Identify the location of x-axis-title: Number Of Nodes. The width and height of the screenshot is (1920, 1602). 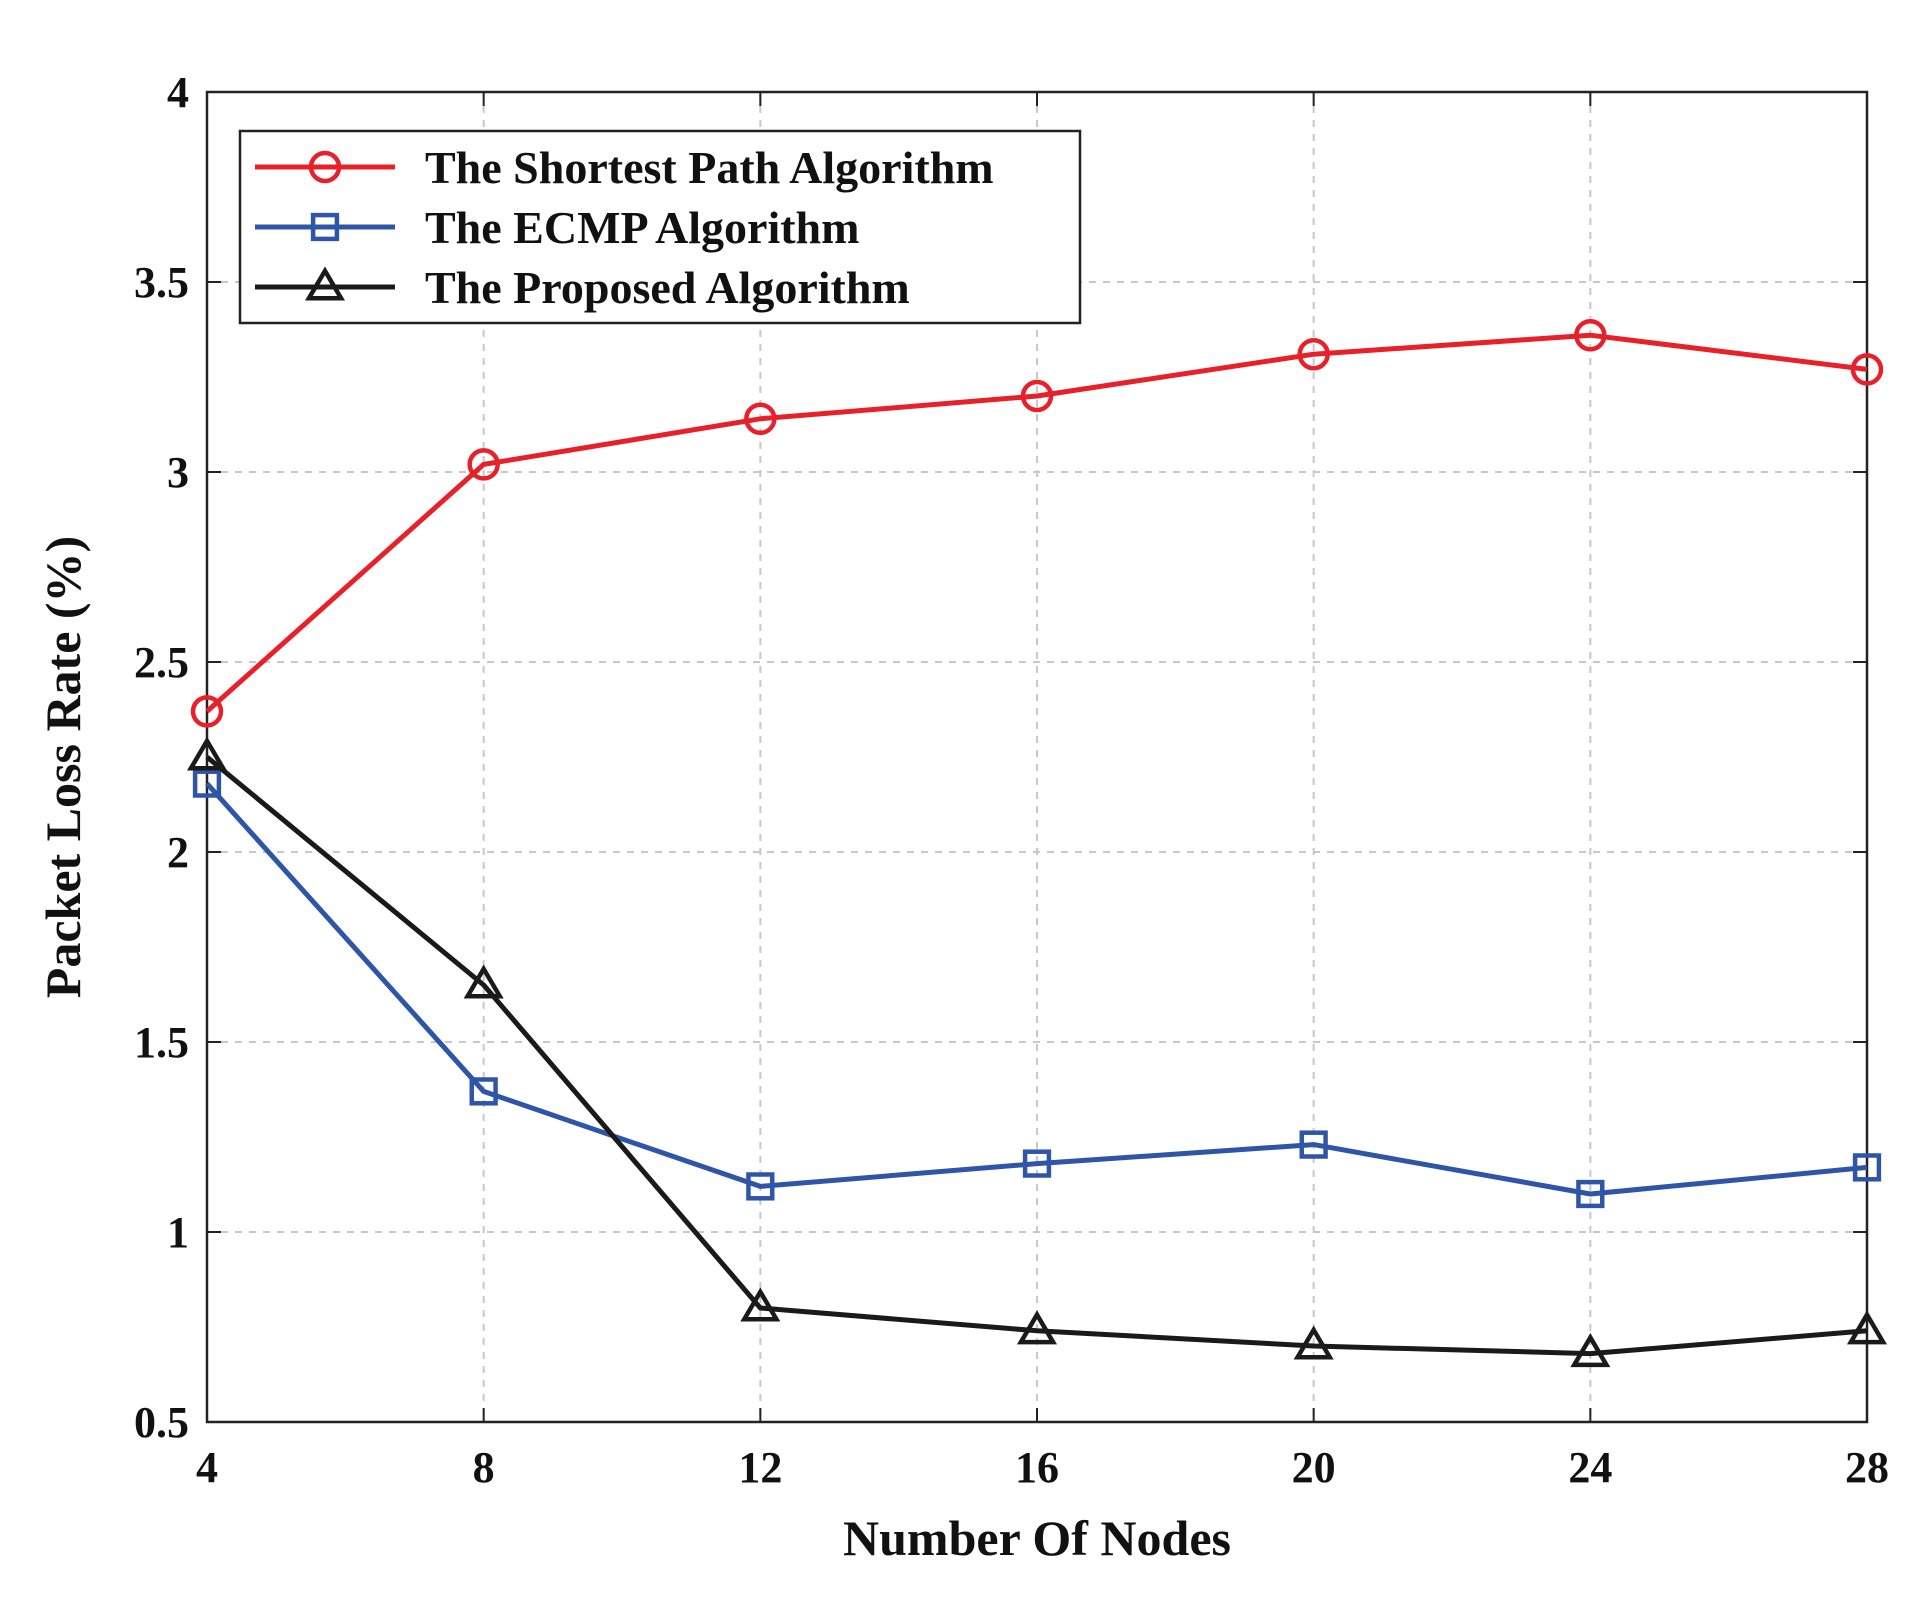
(1037, 1538).